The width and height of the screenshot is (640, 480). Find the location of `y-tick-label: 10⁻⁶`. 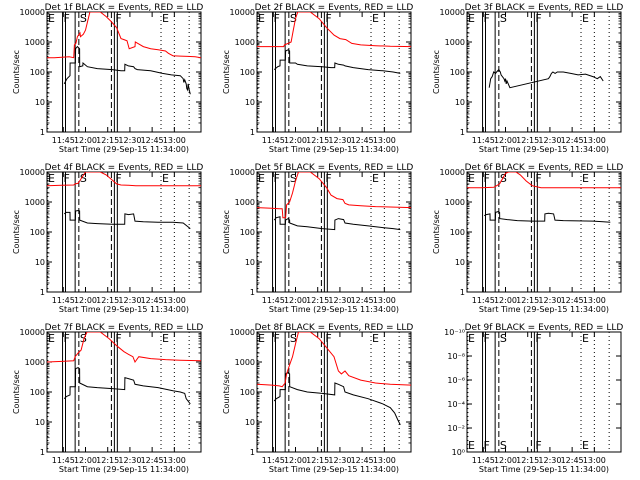

y-tick-label: 10⁻⁶ is located at coordinates (456, 380).